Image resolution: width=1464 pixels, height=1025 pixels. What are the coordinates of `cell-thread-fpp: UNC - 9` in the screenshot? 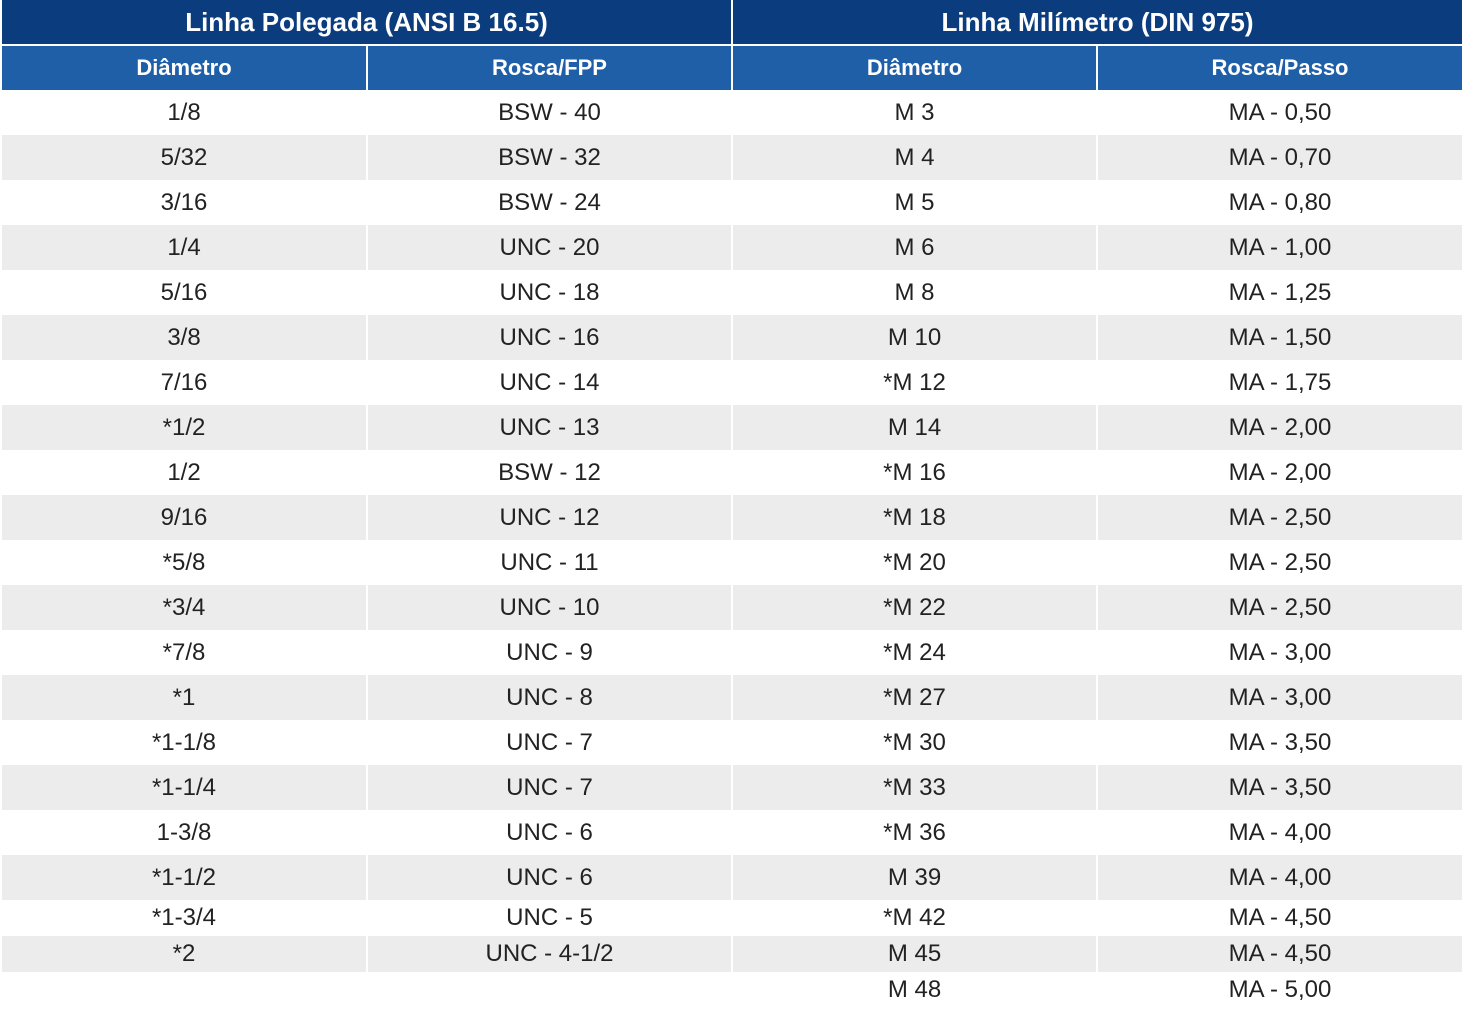 It's located at (550, 652).